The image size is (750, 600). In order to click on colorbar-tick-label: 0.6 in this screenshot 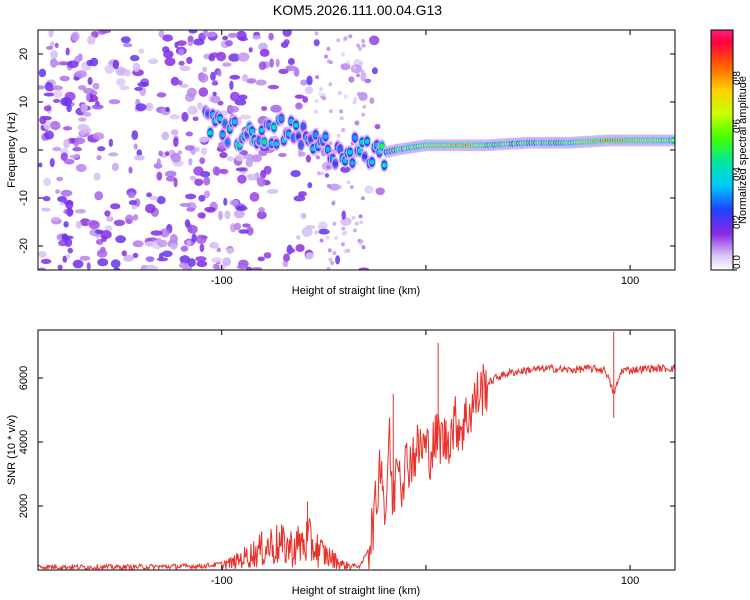, I will do `click(737, 126)`.